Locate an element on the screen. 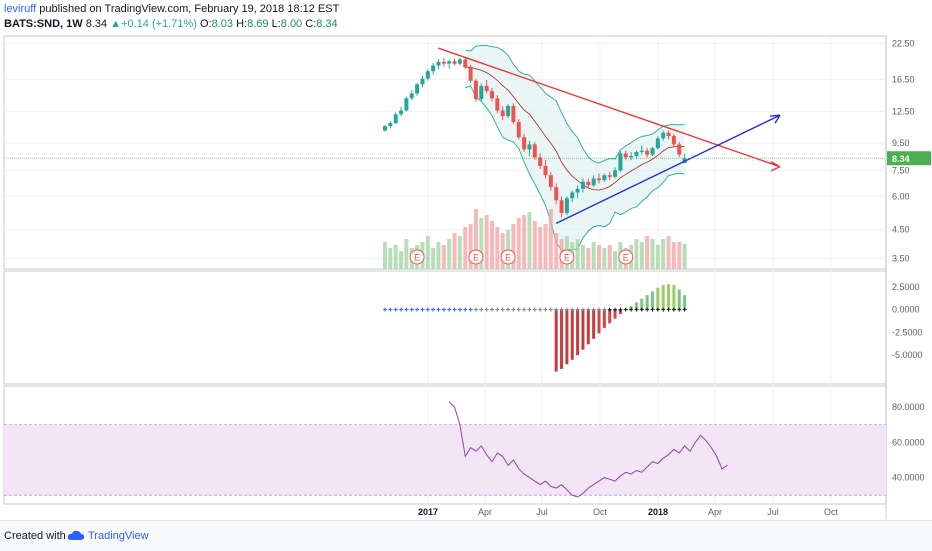  momentum-tick-label: -5.0000 is located at coordinates (907, 355).